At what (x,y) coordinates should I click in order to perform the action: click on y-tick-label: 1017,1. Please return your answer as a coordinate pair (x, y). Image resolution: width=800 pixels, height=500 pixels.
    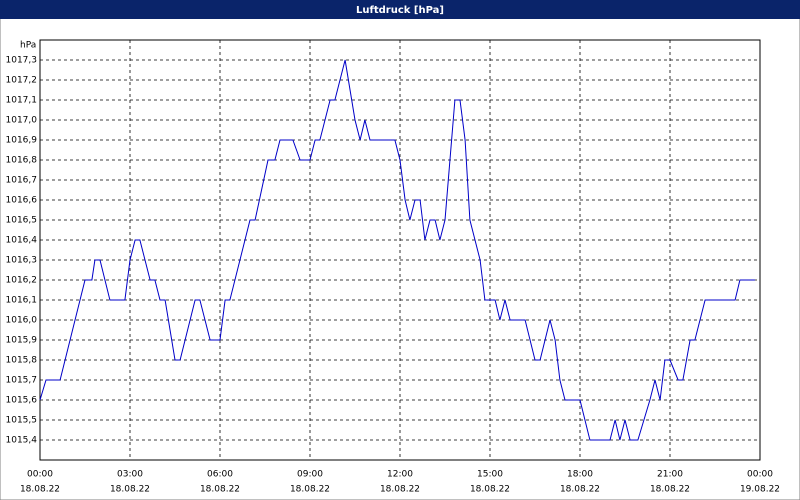
    Looking at the image, I should click on (22, 101).